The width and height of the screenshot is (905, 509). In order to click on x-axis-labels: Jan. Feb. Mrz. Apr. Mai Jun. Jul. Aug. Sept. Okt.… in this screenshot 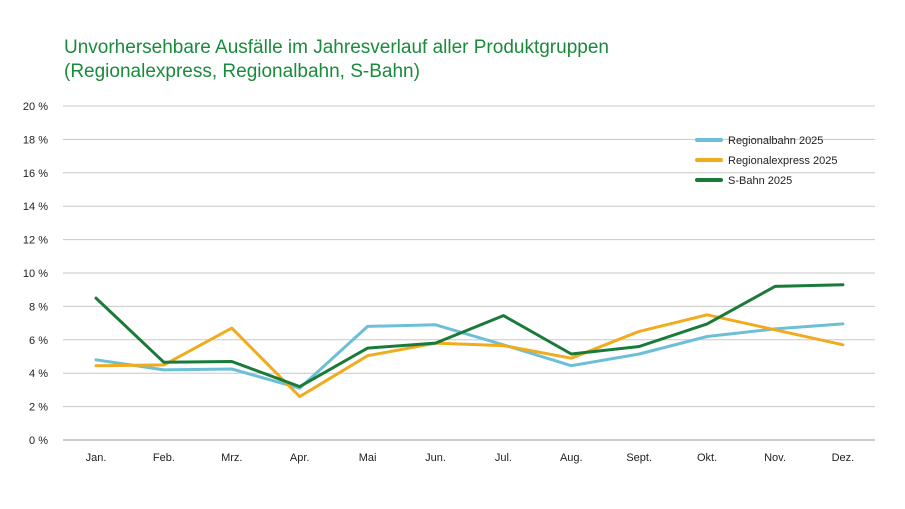, I will do `click(470, 458)`.